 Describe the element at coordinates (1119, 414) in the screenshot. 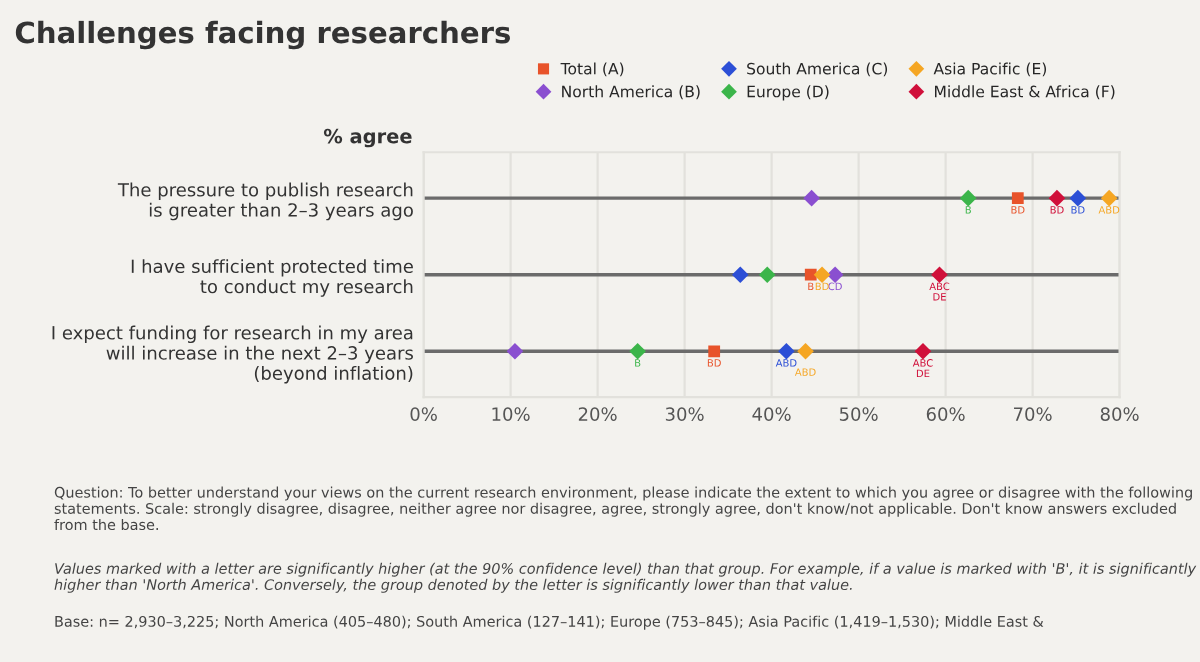

I see `x-tick-label: 80%` at that location.